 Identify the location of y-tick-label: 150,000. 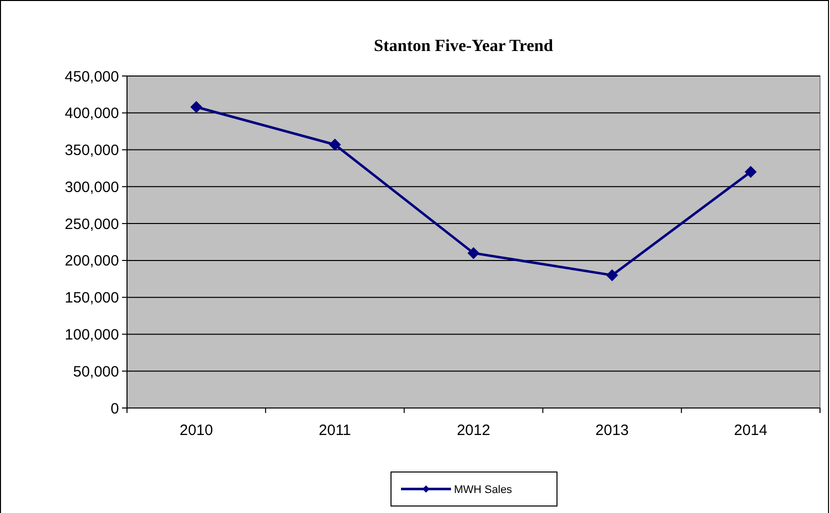
(91, 298).